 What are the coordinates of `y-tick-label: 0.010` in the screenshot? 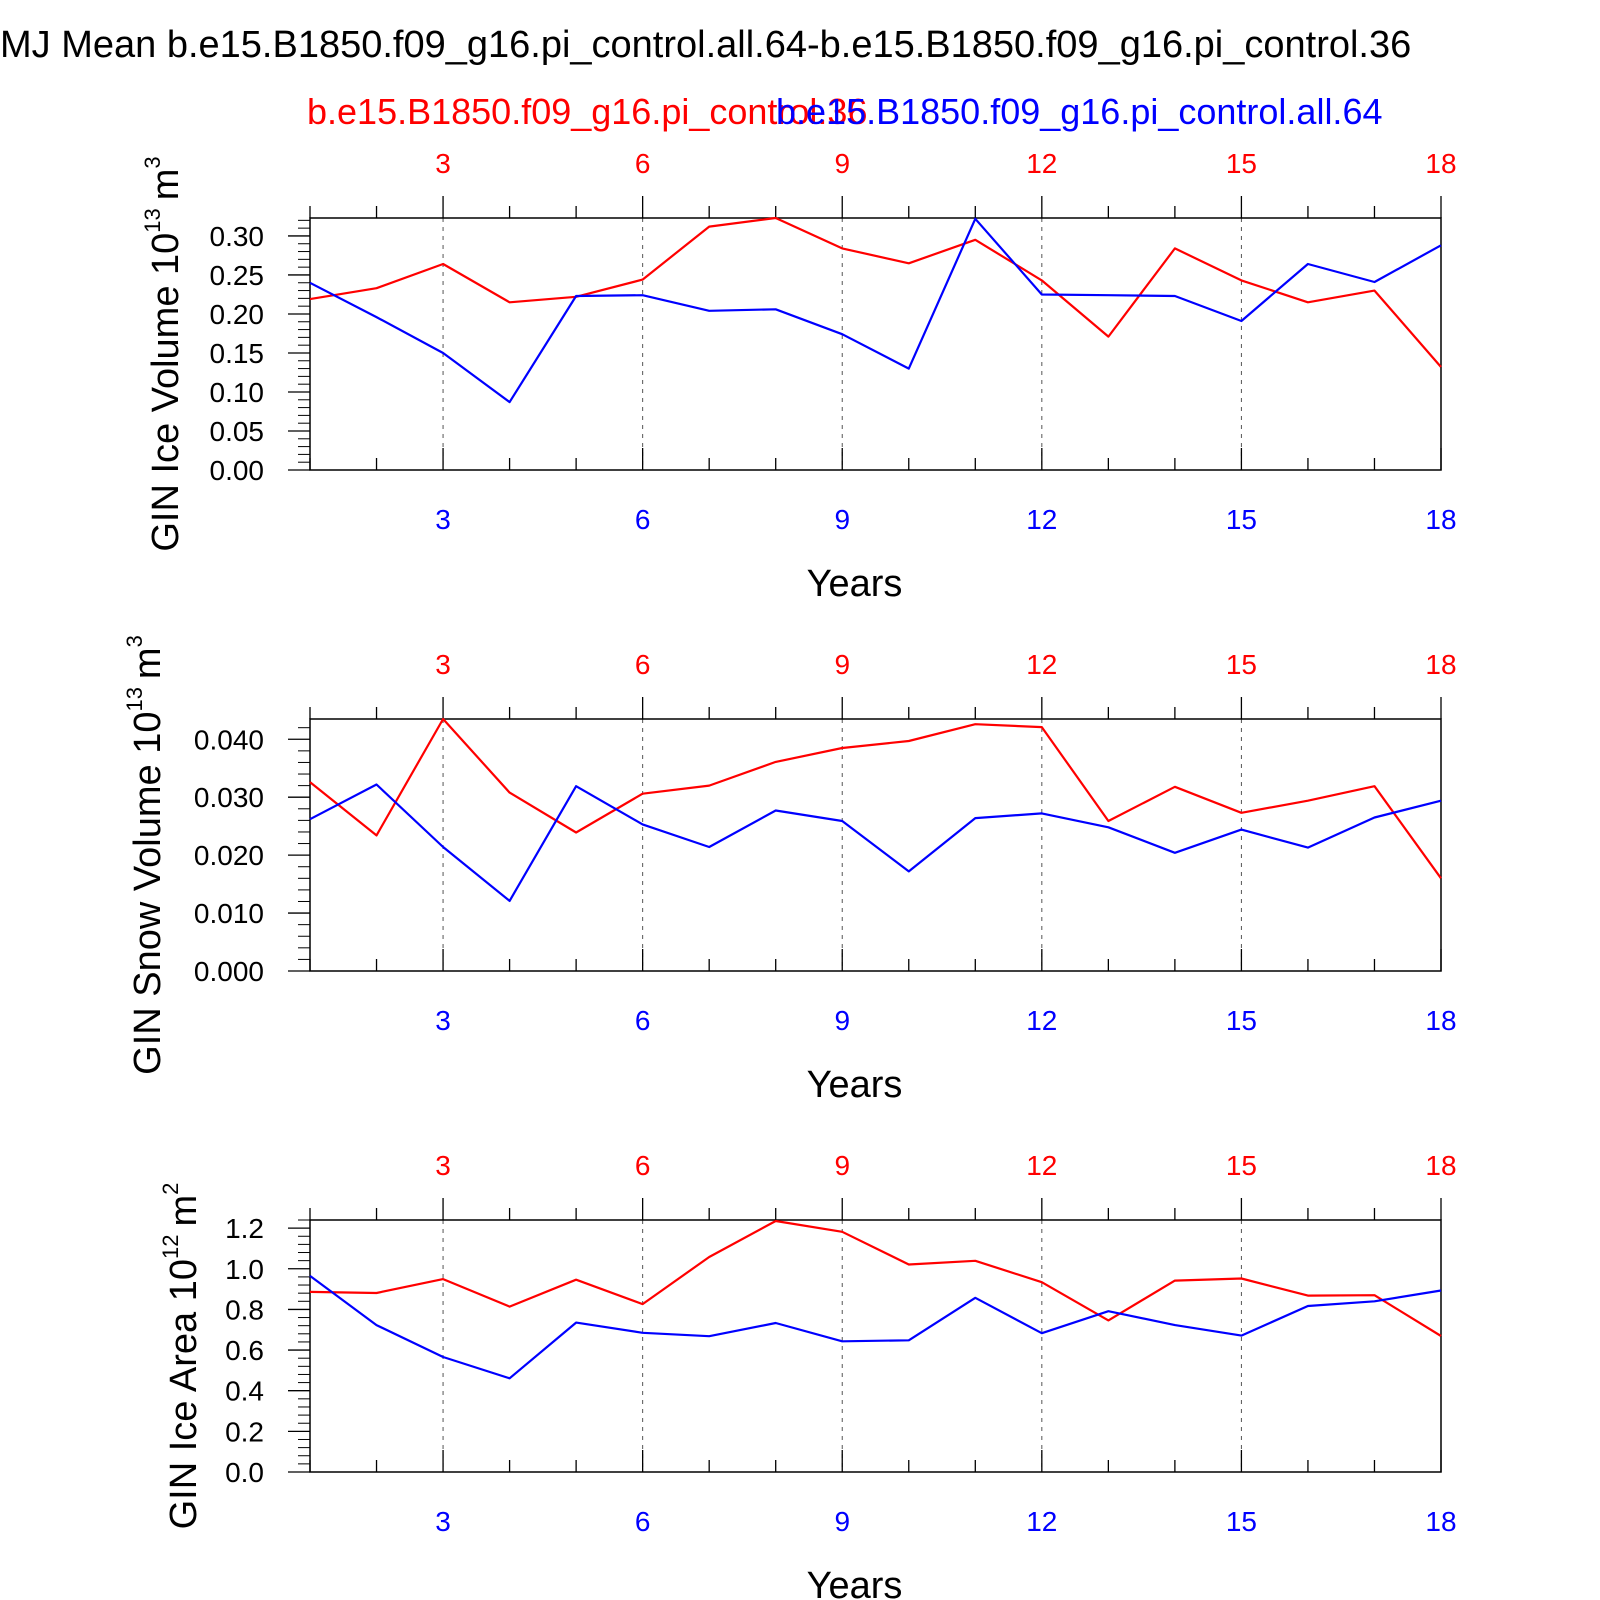 It's located at (229, 913).